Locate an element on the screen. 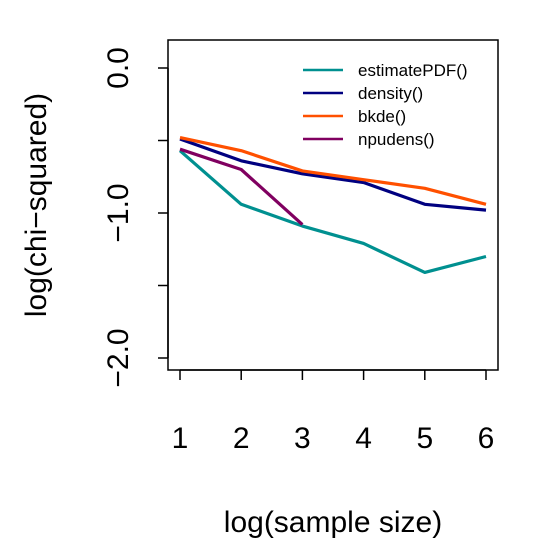 The height and width of the screenshot is (540, 540). x-tick-label: 2 is located at coordinates (241, 438).